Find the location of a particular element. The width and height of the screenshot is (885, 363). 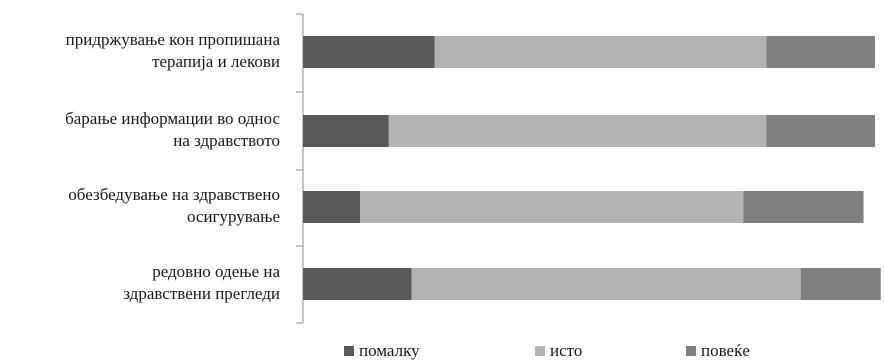

category-label: придржување кон пропишана is located at coordinates (173, 39).